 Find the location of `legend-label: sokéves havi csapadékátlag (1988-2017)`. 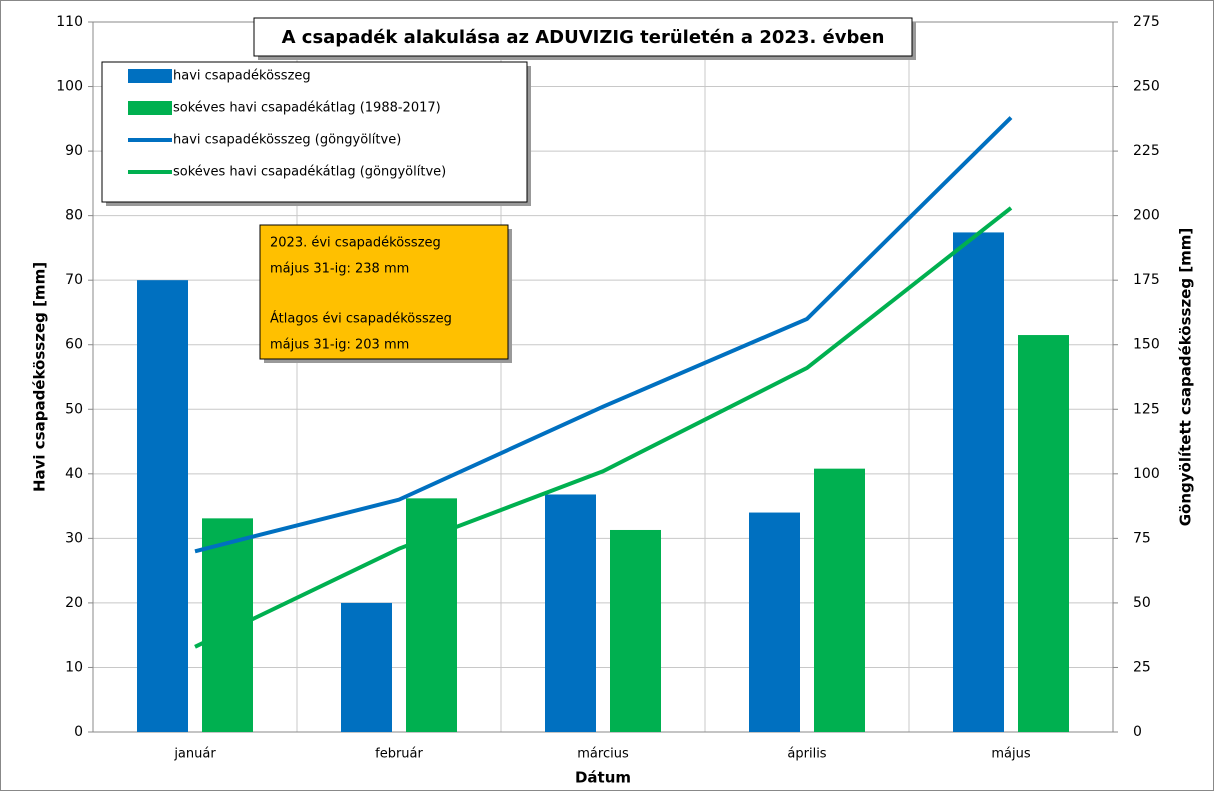

legend-label: sokéves havi csapadékátlag (1988-2017) is located at coordinates (307, 108).